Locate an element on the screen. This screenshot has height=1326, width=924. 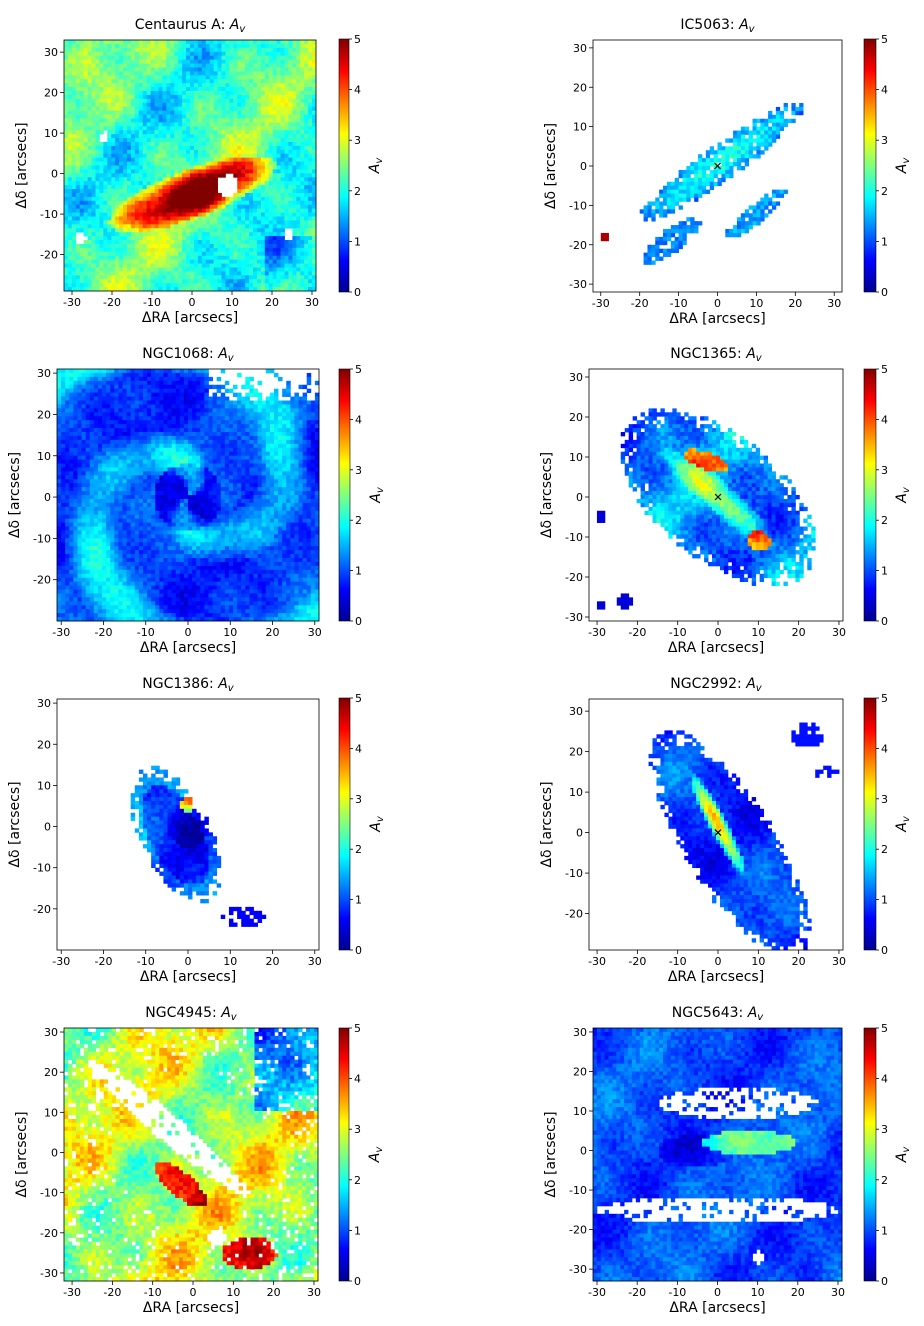
colorbar-tick-label: 2 is located at coordinates (884, 191).